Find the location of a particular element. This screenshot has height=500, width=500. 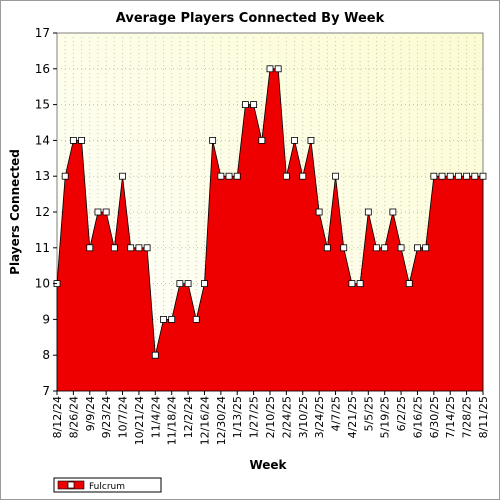

y-tick-label: 7 is located at coordinates (46, 391).